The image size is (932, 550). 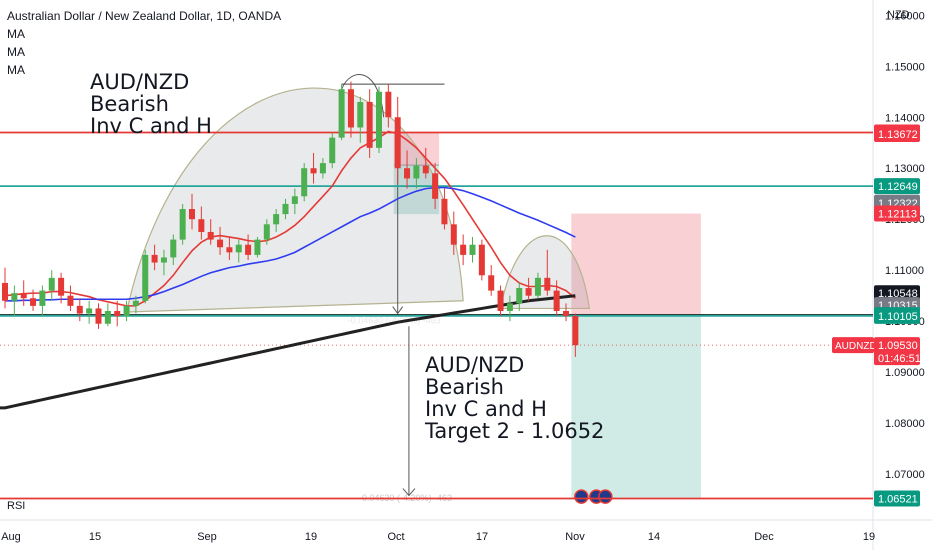 What do you see at coordinates (475, 365) in the screenshot?
I see `annotation-bottom-line: AUD/NZD` at bounding box center [475, 365].